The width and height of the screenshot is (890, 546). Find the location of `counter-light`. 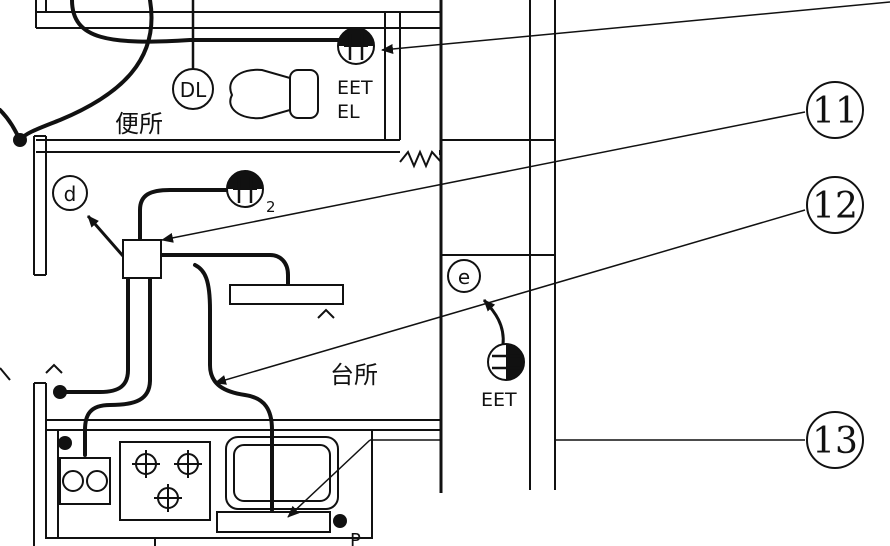

counter-light is located at coordinates (273, 522).